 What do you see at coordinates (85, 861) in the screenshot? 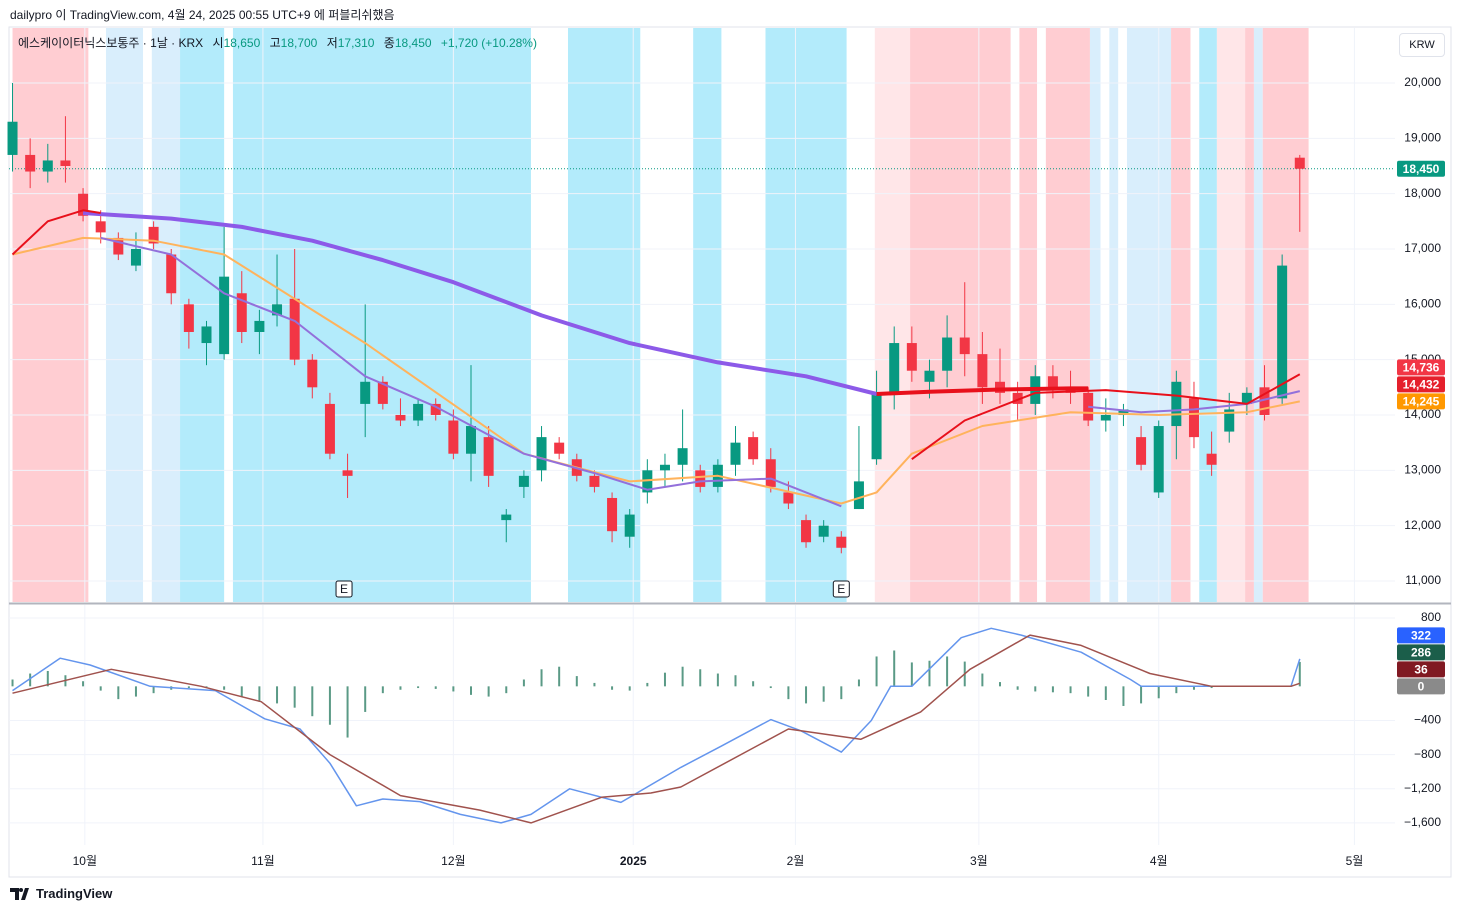
I see `x-tick-label: 10월` at bounding box center [85, 861].